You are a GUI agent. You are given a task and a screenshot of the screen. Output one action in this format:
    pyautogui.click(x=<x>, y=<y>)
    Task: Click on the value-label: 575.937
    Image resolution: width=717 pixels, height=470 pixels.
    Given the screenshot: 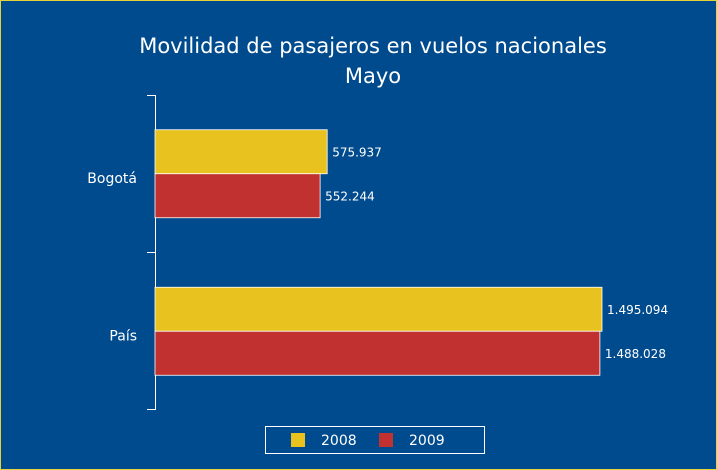 What is the action you would take?
    pyautogui.click(x=357, y=152)
    